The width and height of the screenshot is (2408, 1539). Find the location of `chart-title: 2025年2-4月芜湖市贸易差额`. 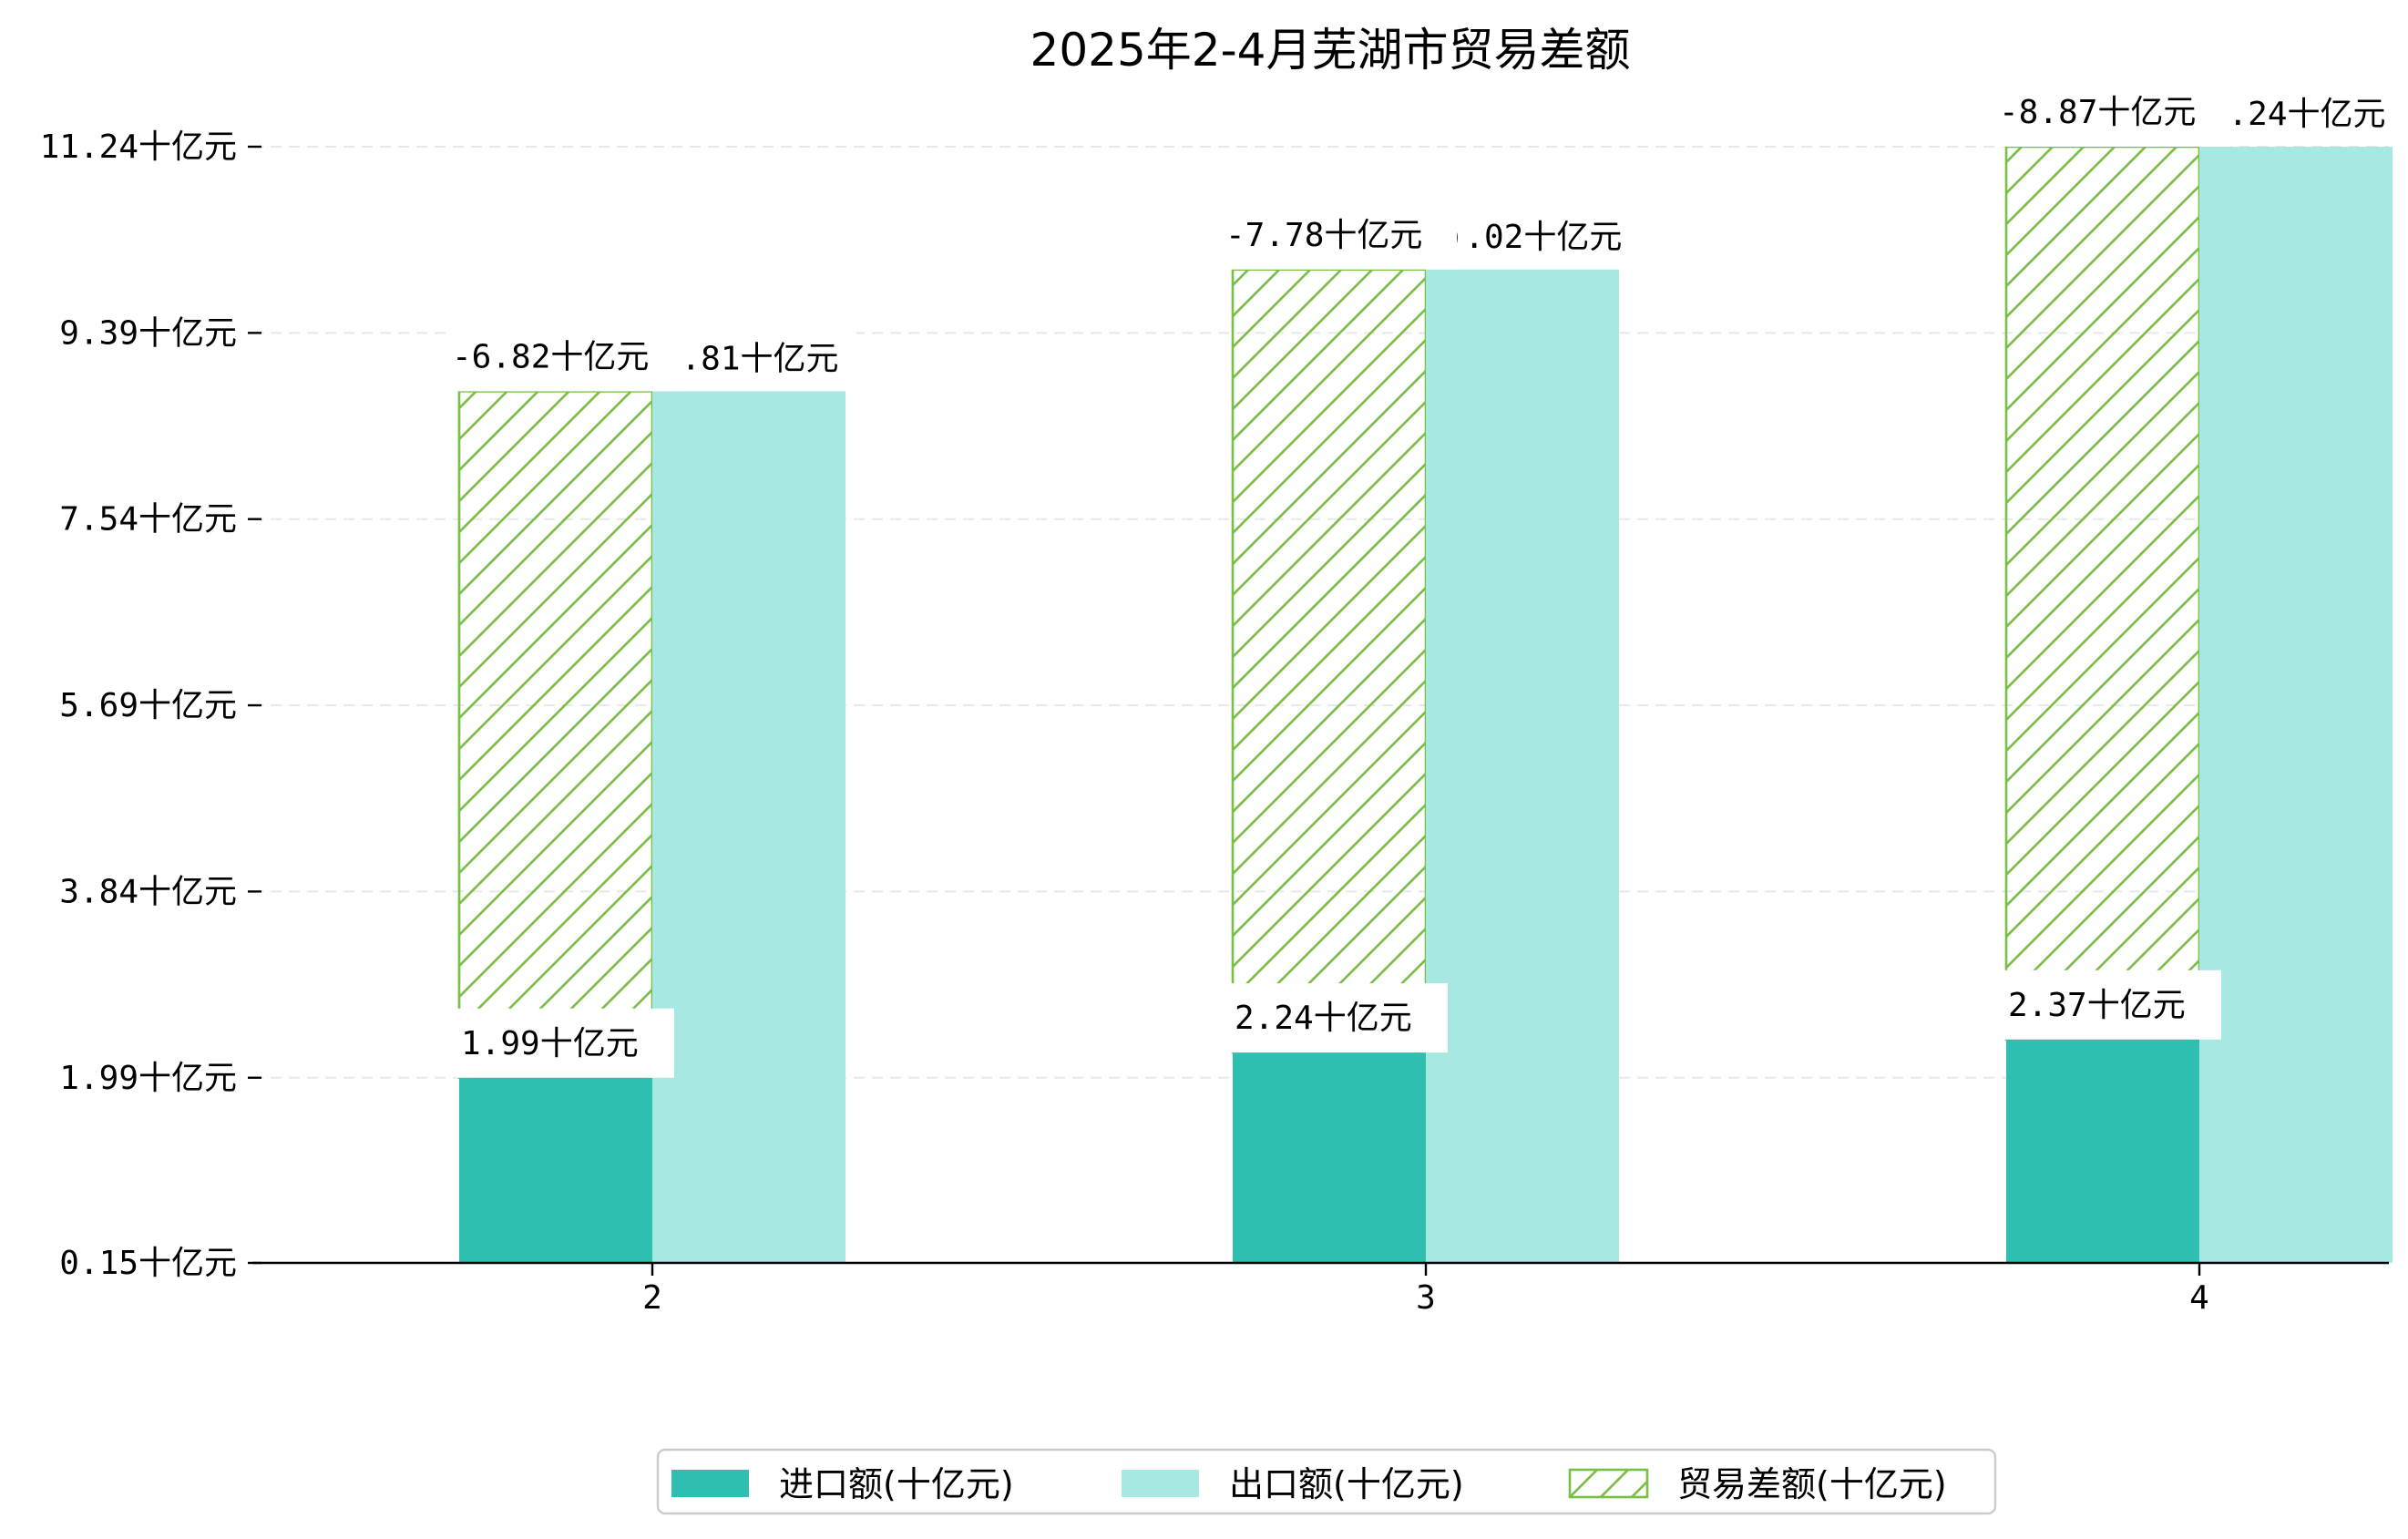

chart-title: 2025年2-4月芜湖市贸易差额 is located at coordinates (1331, 51).